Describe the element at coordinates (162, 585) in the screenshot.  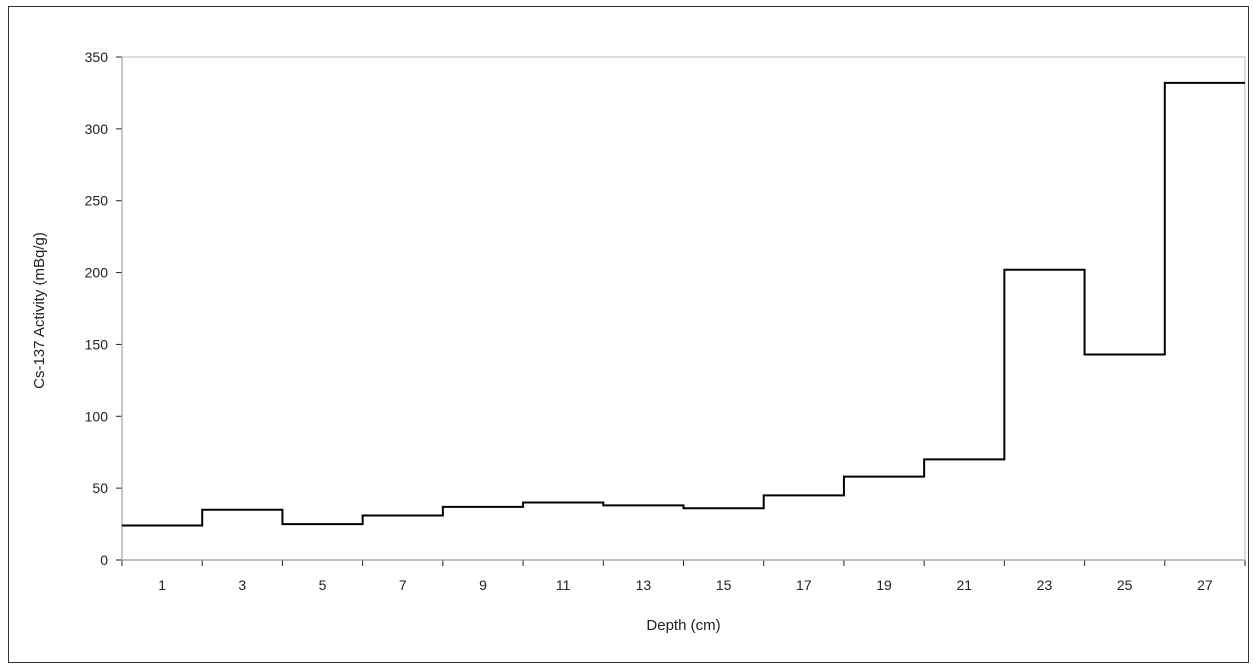
I see `x-tick-label: 1` at that location.